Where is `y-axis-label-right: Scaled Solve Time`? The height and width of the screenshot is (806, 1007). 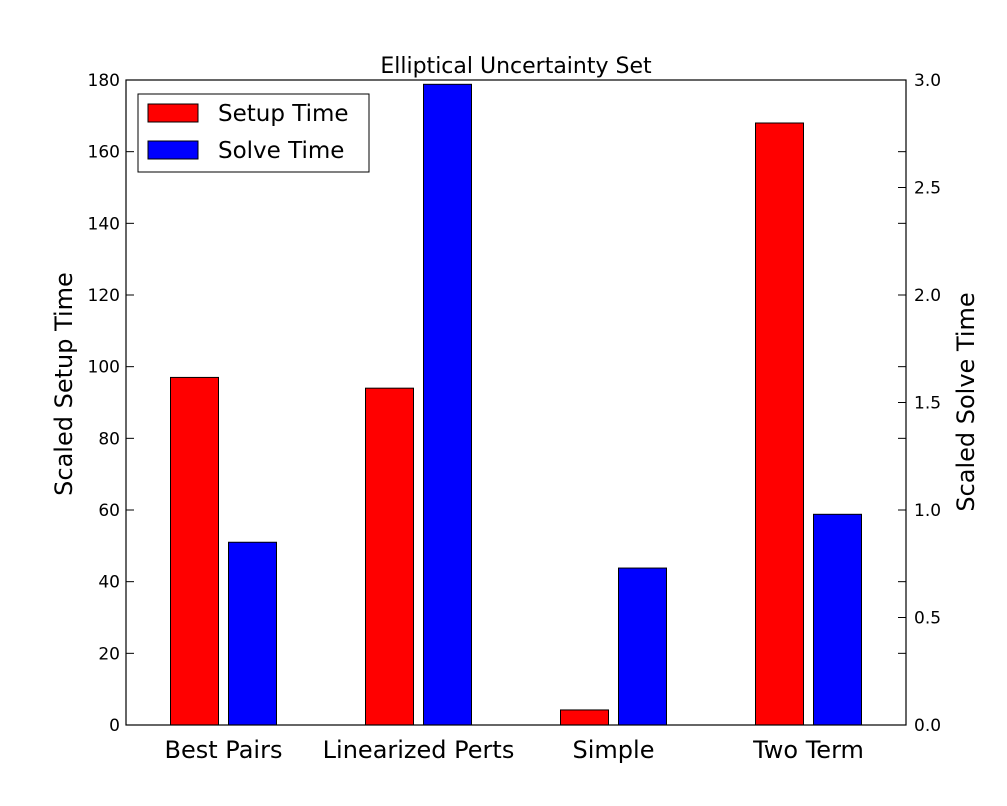 y-axis-label-right: Scaled Solve Time is located at coordinates (966, 401).